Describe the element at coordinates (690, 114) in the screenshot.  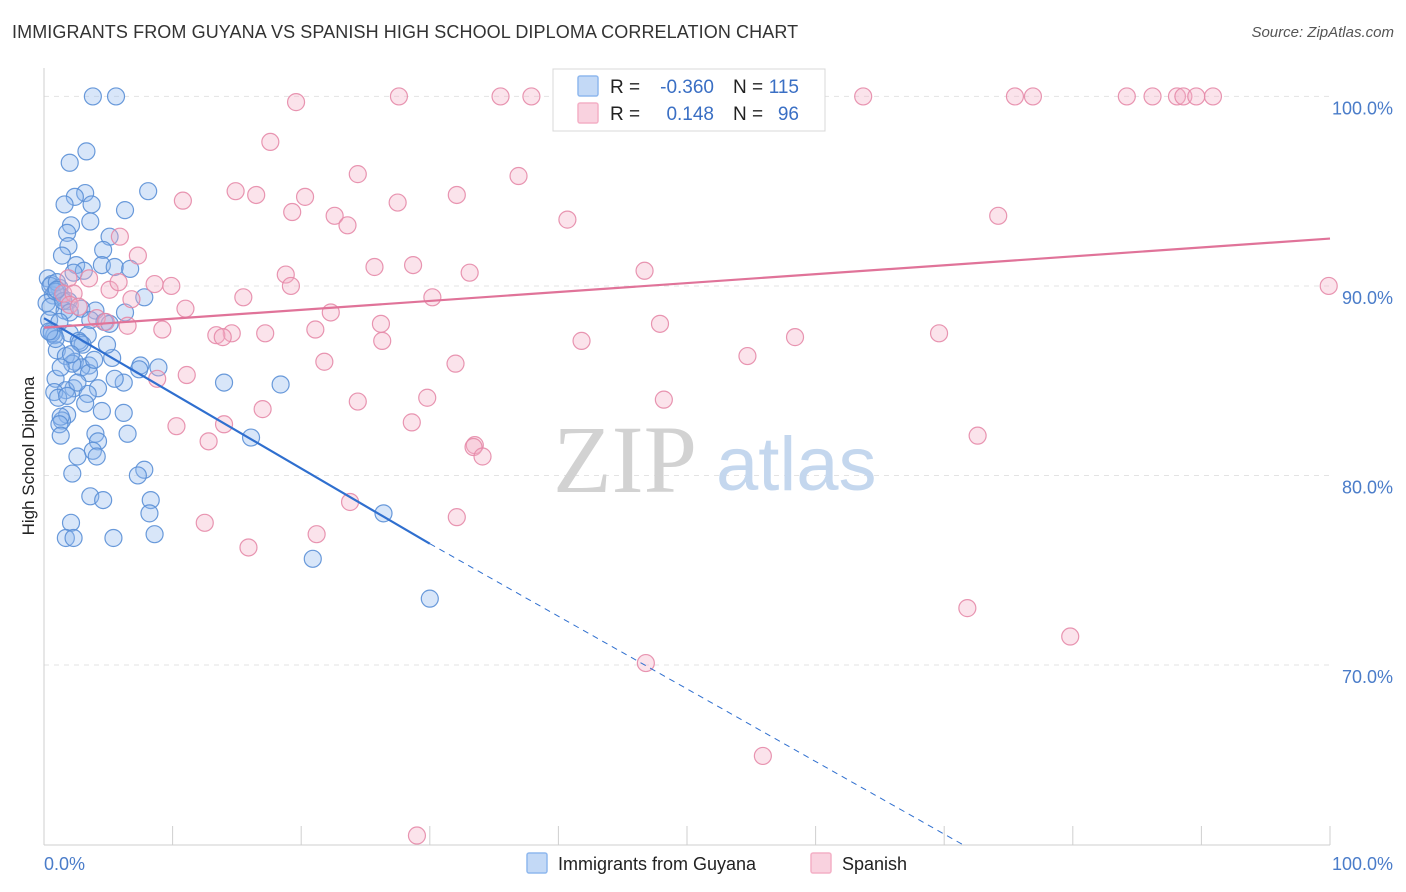
I see `stats-r-value-spanish: 0.148` at that location.